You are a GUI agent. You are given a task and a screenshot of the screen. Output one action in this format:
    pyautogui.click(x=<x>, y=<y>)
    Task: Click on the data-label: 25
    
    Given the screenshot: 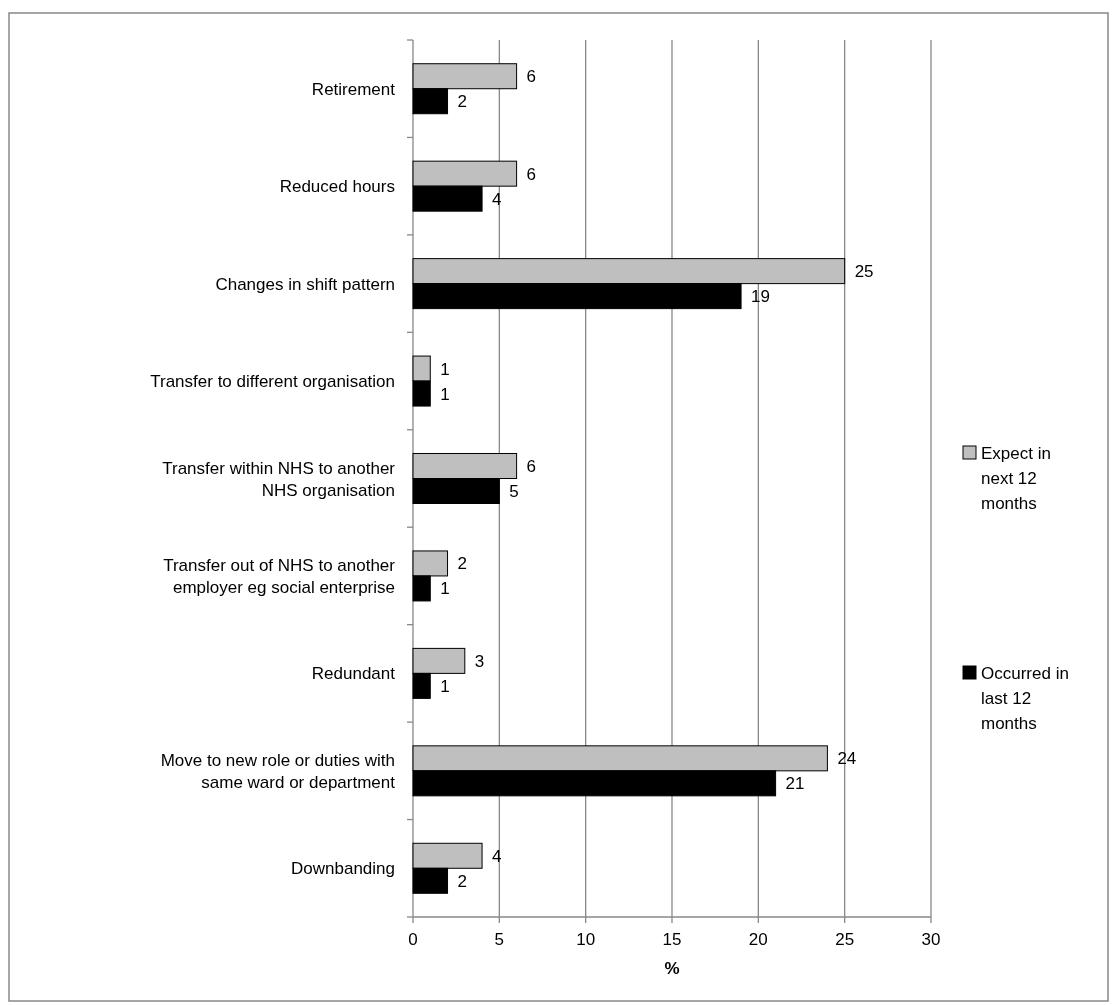 What is the action you would take?
    pyautogui.click(x=864, y=272)
    